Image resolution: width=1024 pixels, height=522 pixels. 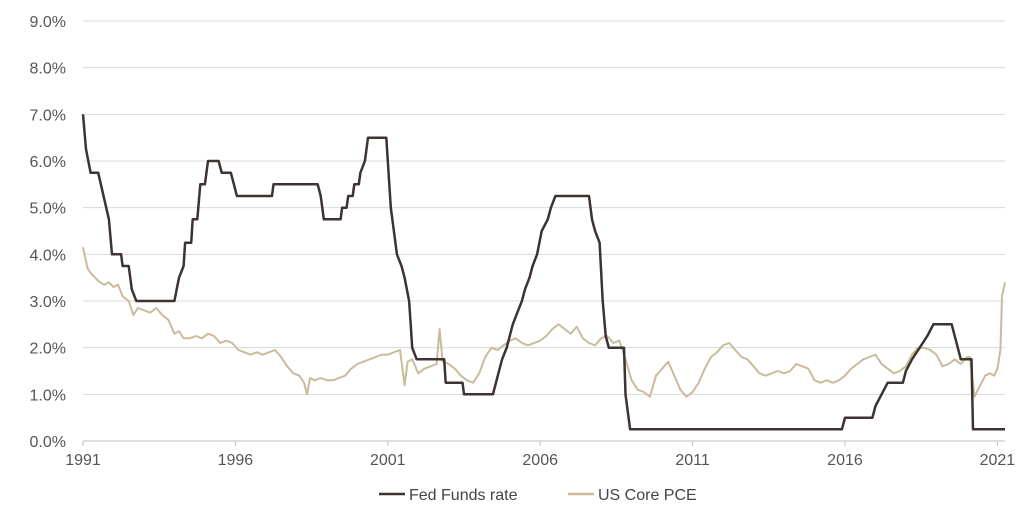 What do you see at coordinates (538, 495) in the screenshot?
I see `legend: Fed Funds rate US Core PCE` at bounding box center [538, 495].